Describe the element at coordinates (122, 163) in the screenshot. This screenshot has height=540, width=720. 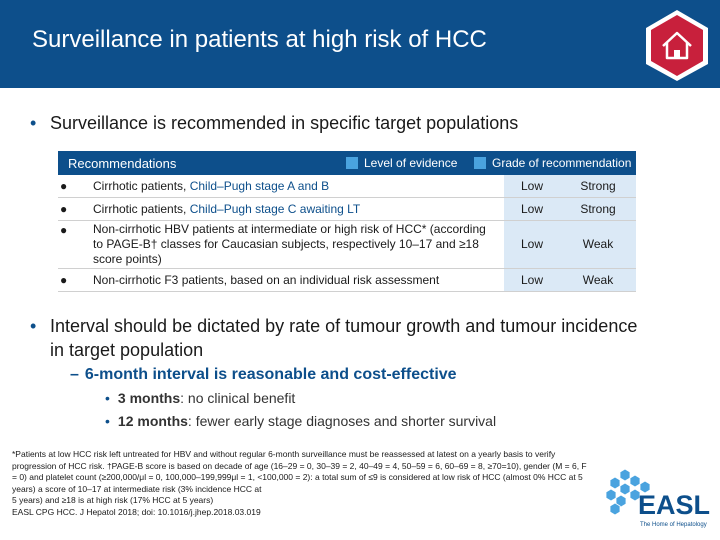
I see `recommendations-heading: Recommendations` at that location.